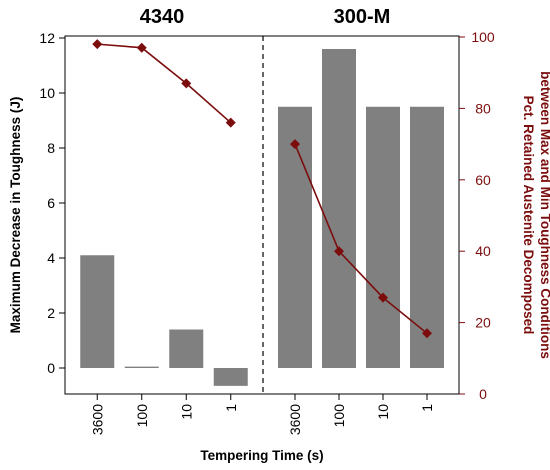 The height and width of the screenshot is (470, 550). I want to click on y2-tick-label: 0, so click(483, 394).